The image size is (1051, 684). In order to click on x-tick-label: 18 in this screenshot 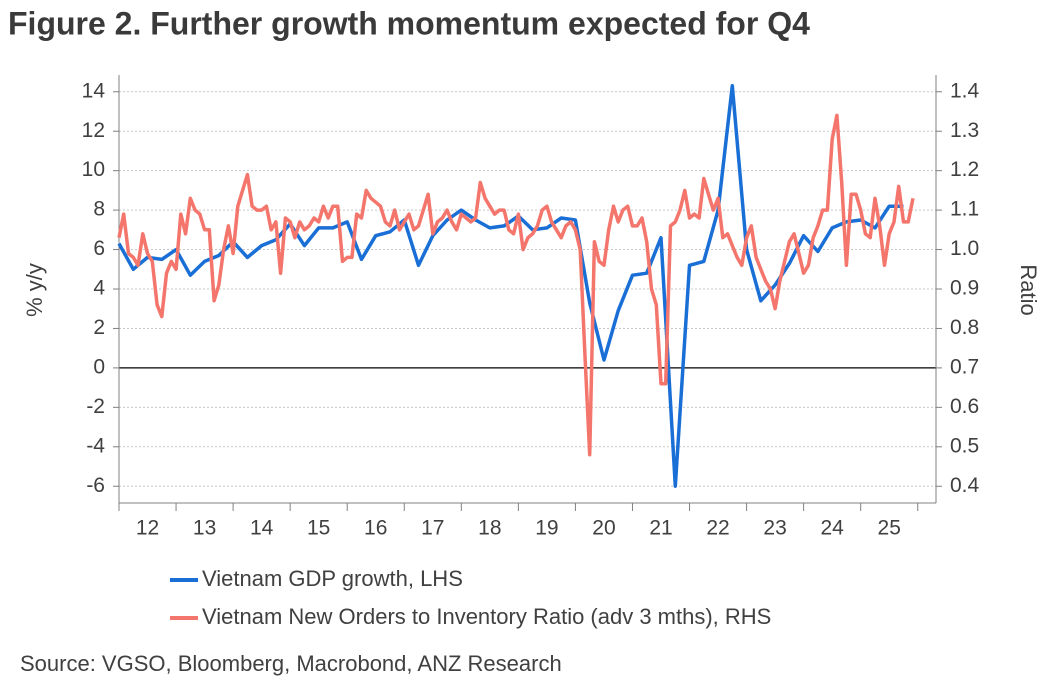, I will do `click(489, 528)`.